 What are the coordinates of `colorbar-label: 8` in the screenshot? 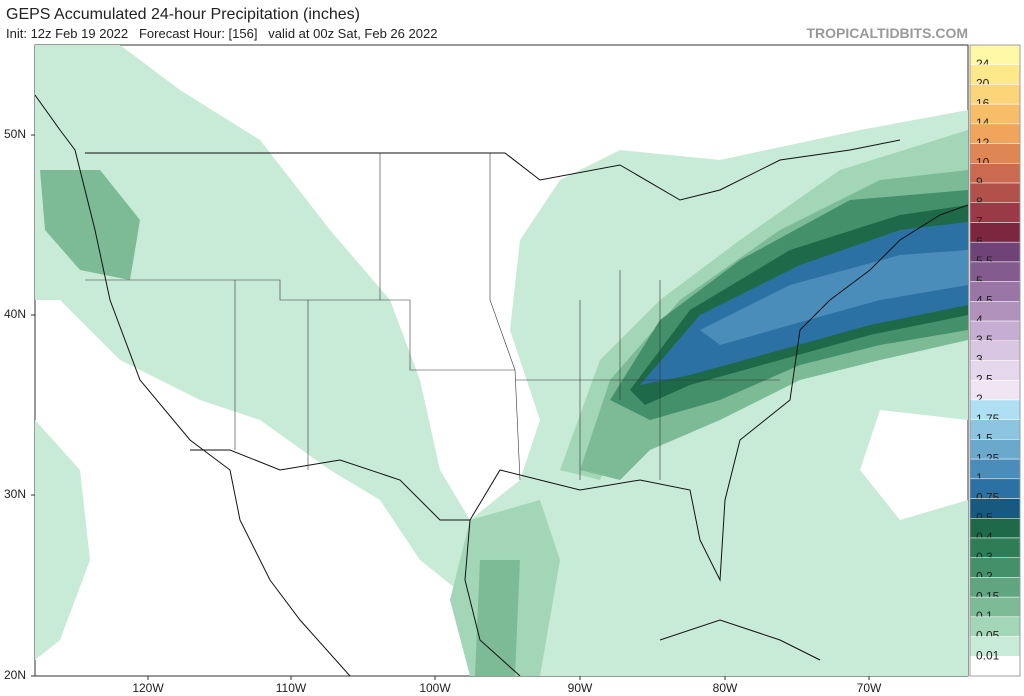 It's located at (979, 202).